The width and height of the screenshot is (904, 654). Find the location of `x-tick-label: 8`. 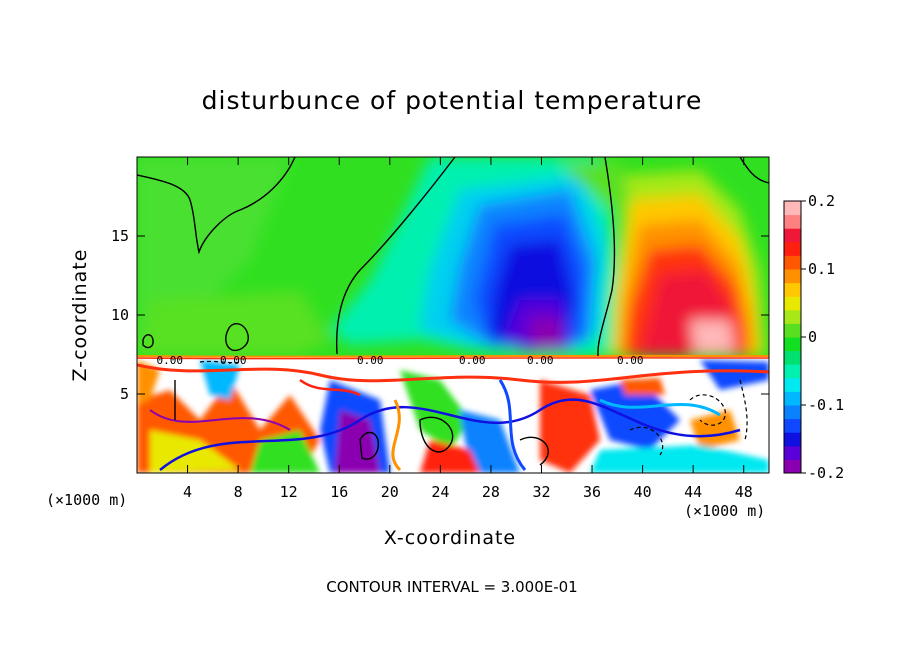

x-tick-label: 8 is located at coordinates (238, 492).